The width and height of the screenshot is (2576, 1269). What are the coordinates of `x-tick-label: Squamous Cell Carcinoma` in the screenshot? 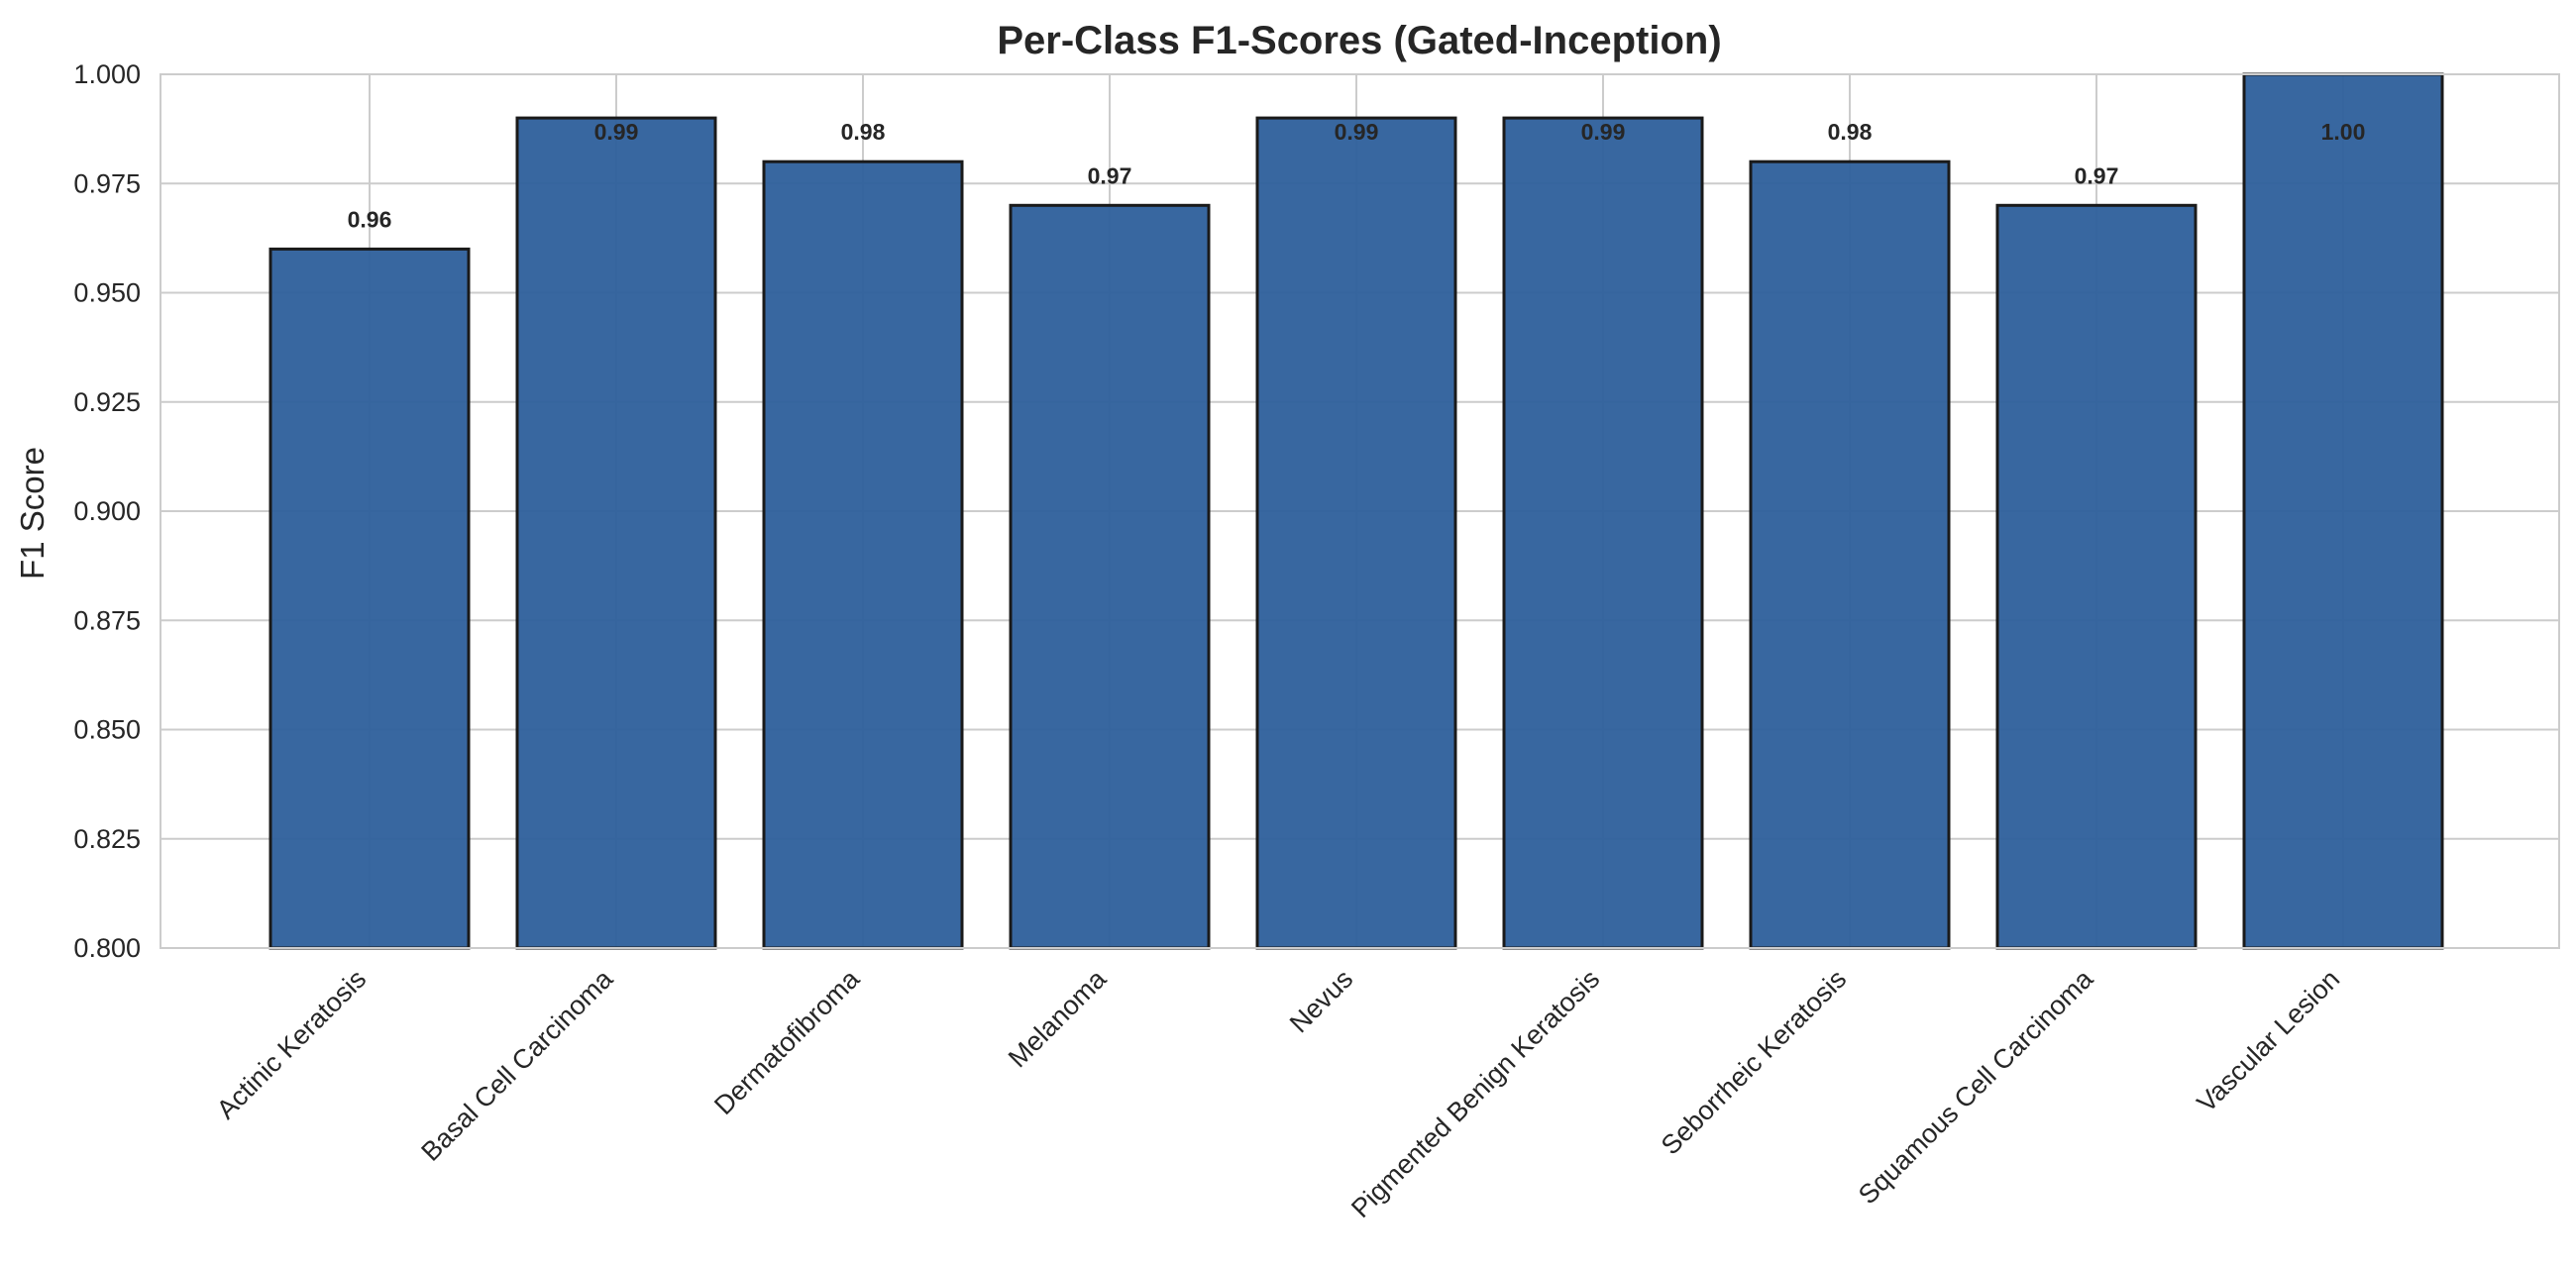 It's located at (1976, 1086).